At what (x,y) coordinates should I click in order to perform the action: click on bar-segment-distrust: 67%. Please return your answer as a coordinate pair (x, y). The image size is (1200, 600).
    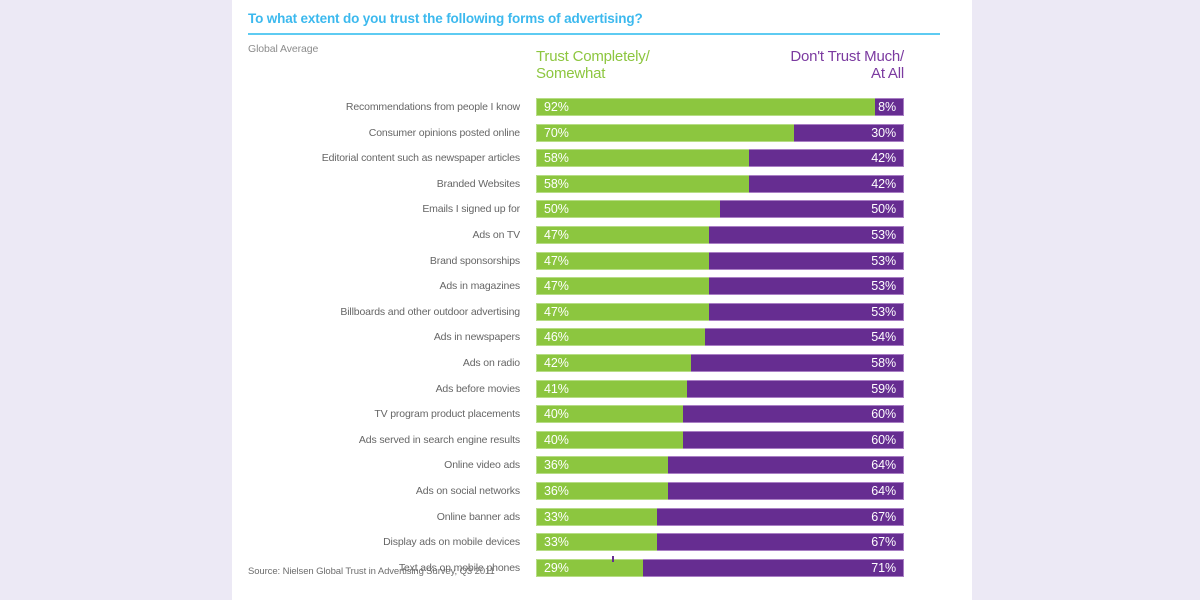
    Looking at the image, I should click on (780, 542).